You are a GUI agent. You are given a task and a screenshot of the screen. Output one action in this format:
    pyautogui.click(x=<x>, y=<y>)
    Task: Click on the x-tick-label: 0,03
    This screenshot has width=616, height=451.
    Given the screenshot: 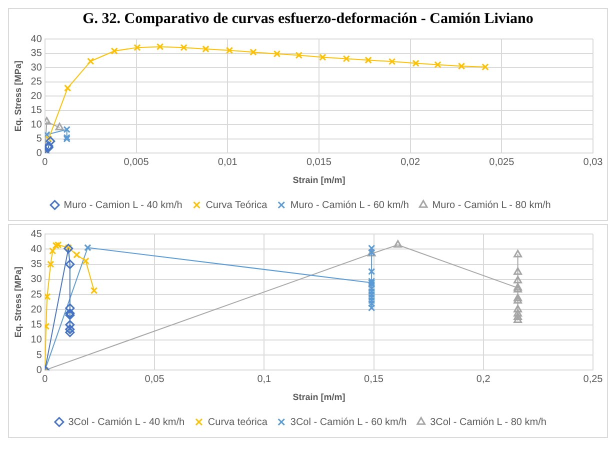 What is the action you would take?
    pyautogui.click(x=593, y=162)
    